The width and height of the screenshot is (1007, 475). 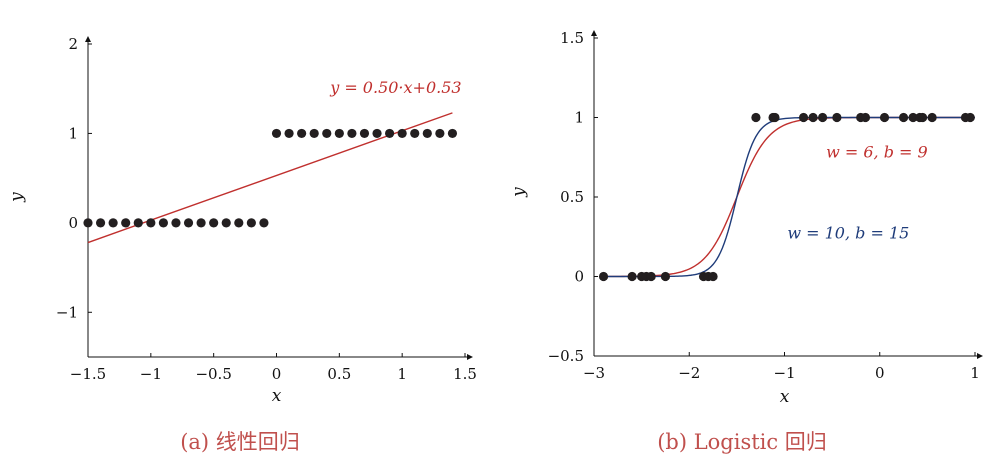 I want to click on y-tick-label: 2, so click(x=73, y=44).